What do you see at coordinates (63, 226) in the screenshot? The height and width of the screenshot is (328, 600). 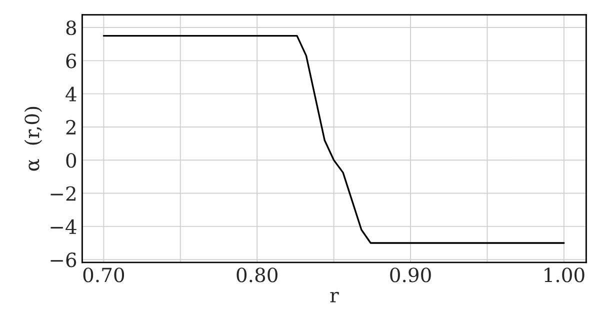 I see `y-tick-label: −4` at bounding box center [63, 226].